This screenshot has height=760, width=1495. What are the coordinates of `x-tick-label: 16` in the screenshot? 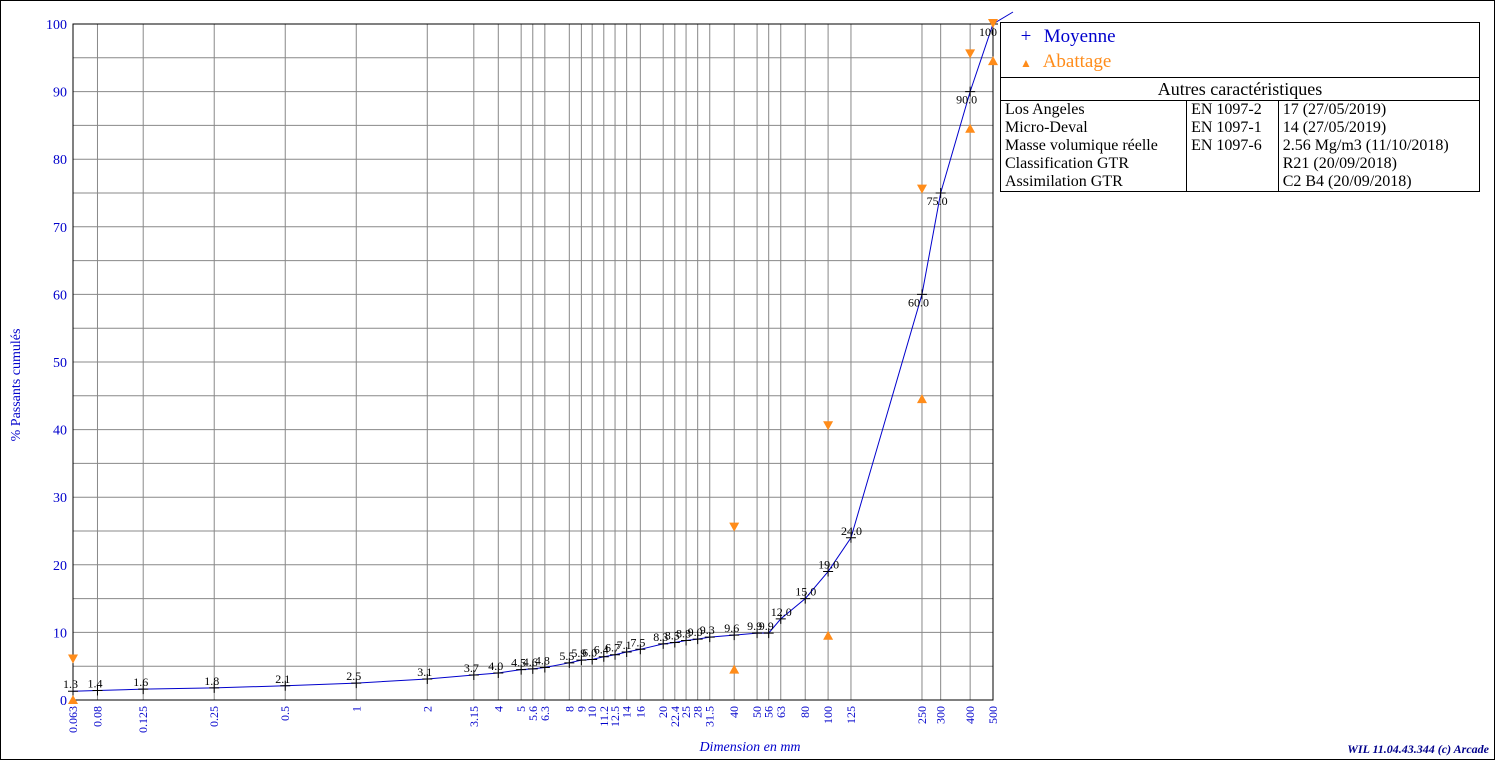 It's located at (640, 712).